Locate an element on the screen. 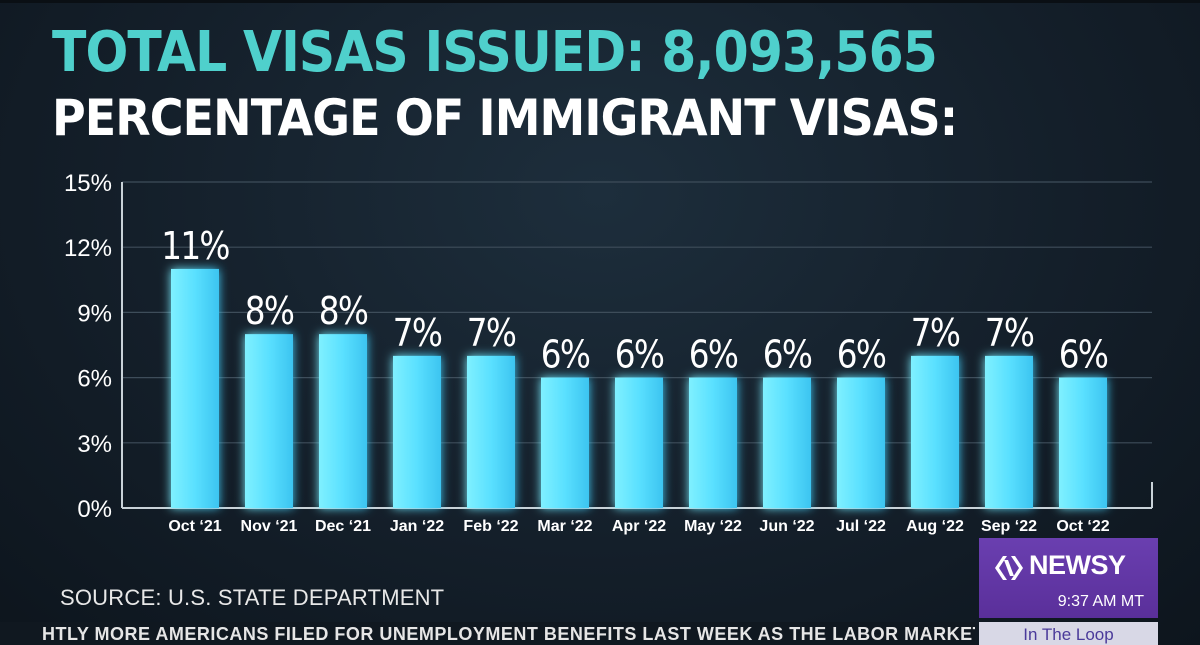 This screenshot has width=1200, height=645. x-tick-label: Jan ‘22 is located at coordinates (417, 526).